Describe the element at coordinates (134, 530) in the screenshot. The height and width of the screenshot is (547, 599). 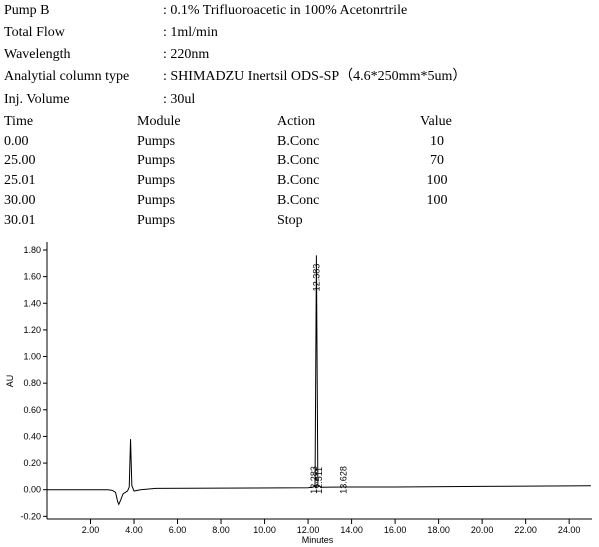
I see `x-tick-label: 4.00` at that location.